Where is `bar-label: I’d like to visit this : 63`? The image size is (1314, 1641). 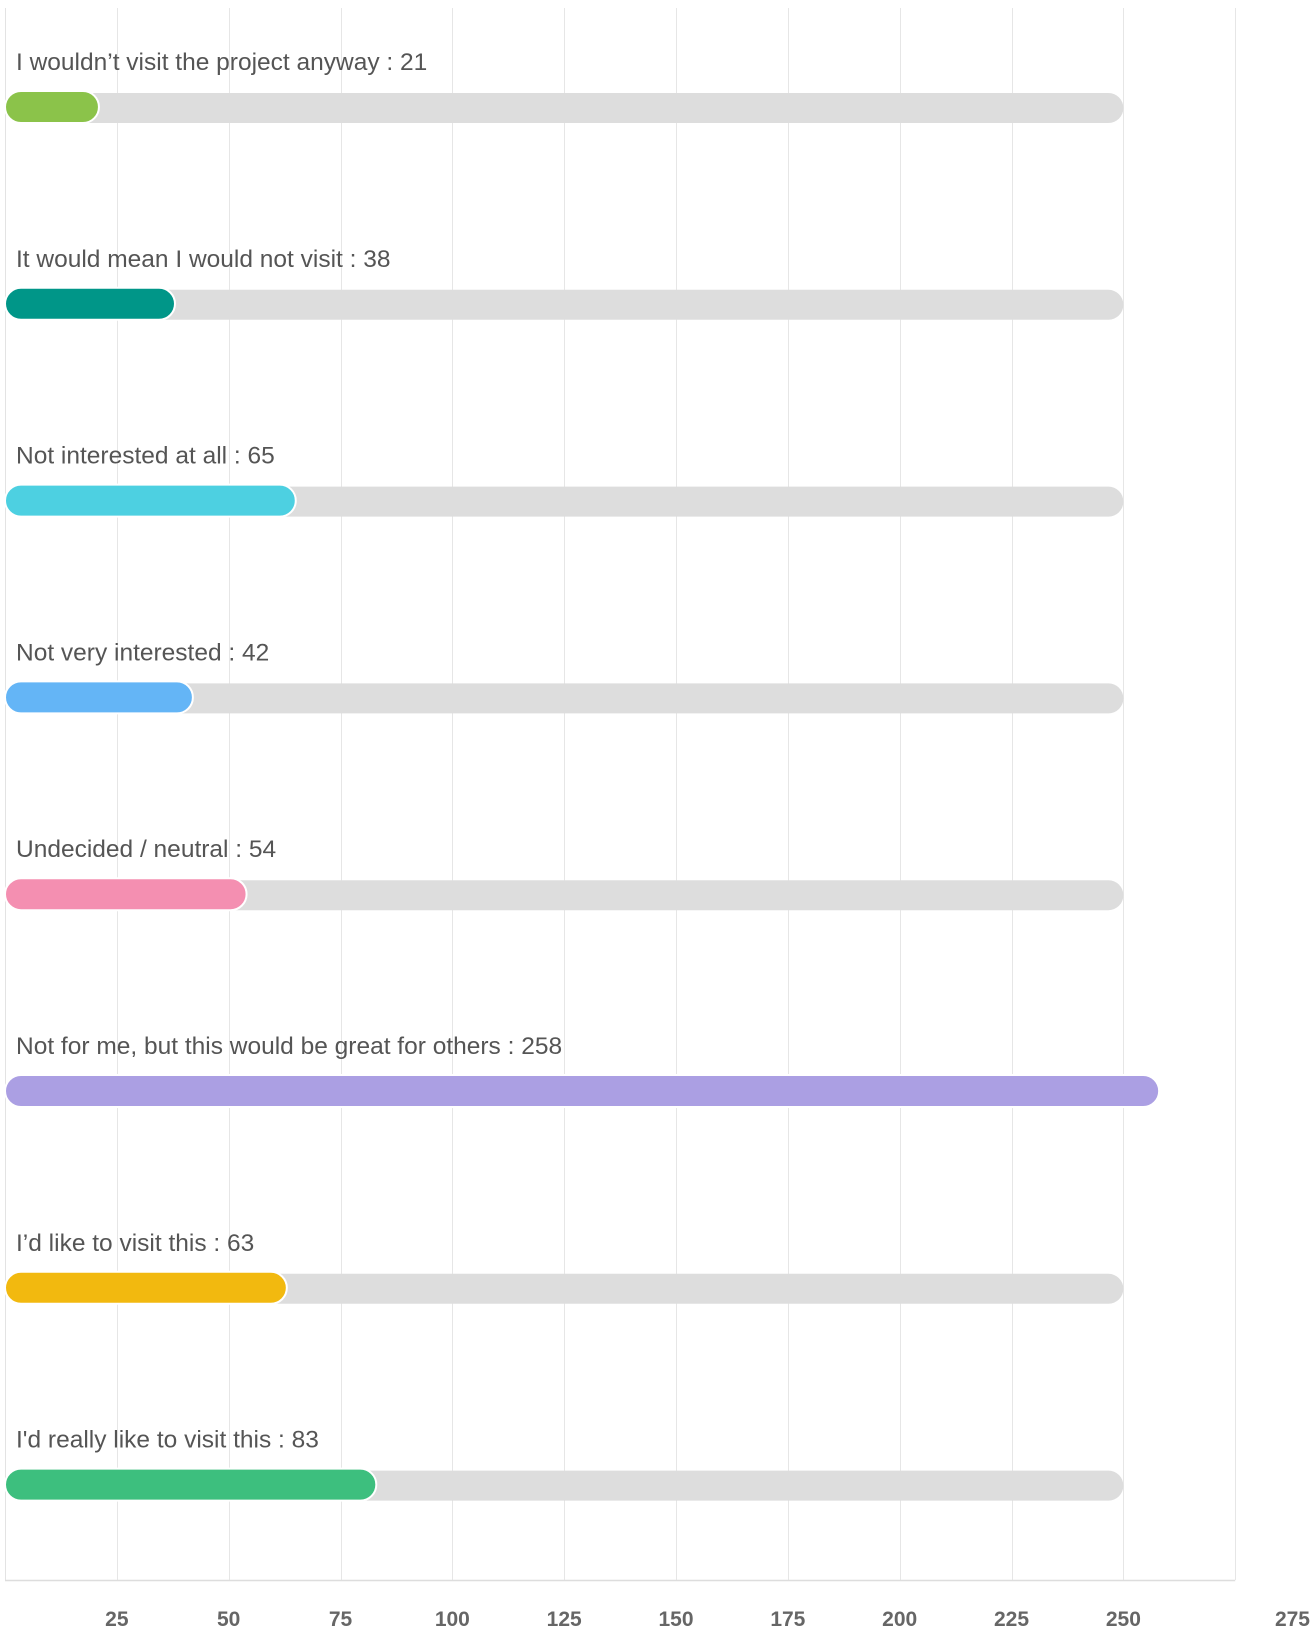
bar-label: I’d like to visit this : 63 is located at coordinates (135, 1243).